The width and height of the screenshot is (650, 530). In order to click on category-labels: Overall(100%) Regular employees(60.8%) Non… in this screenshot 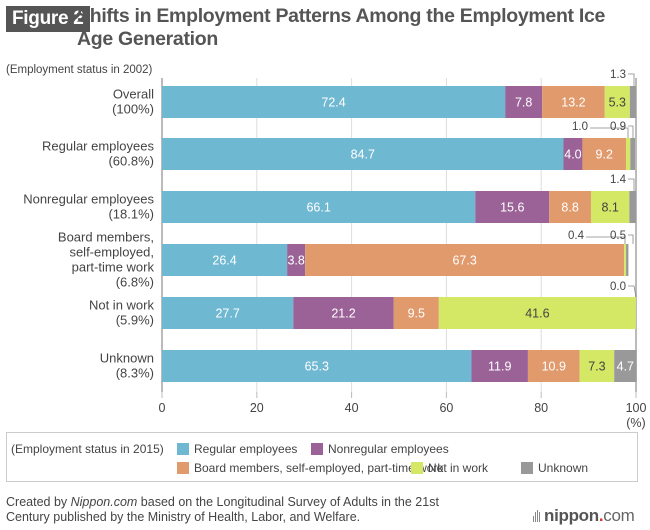, I will do `click(88, 234)`.